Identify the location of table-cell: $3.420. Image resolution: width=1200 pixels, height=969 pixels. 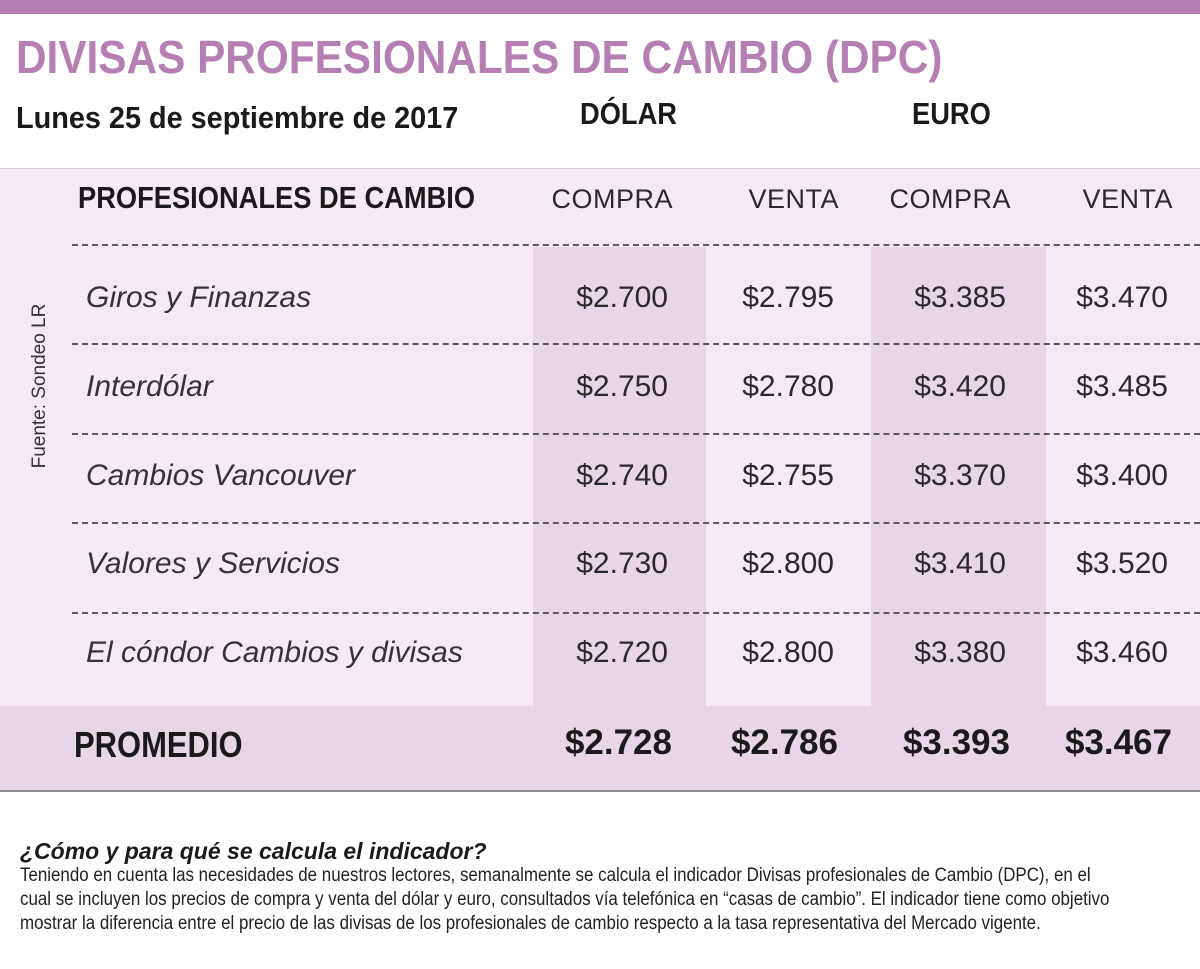
(960, 386).